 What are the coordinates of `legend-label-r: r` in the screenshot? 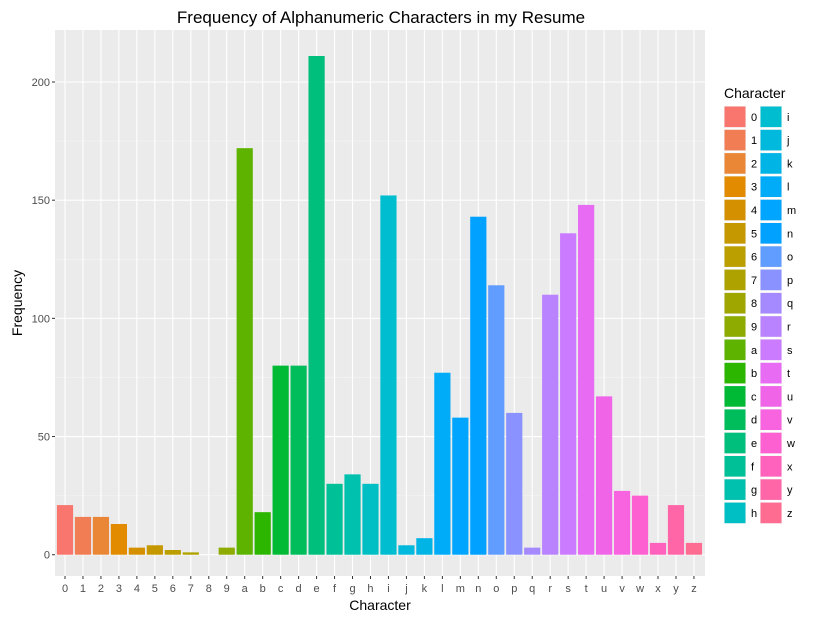 It's located at (789, 328).